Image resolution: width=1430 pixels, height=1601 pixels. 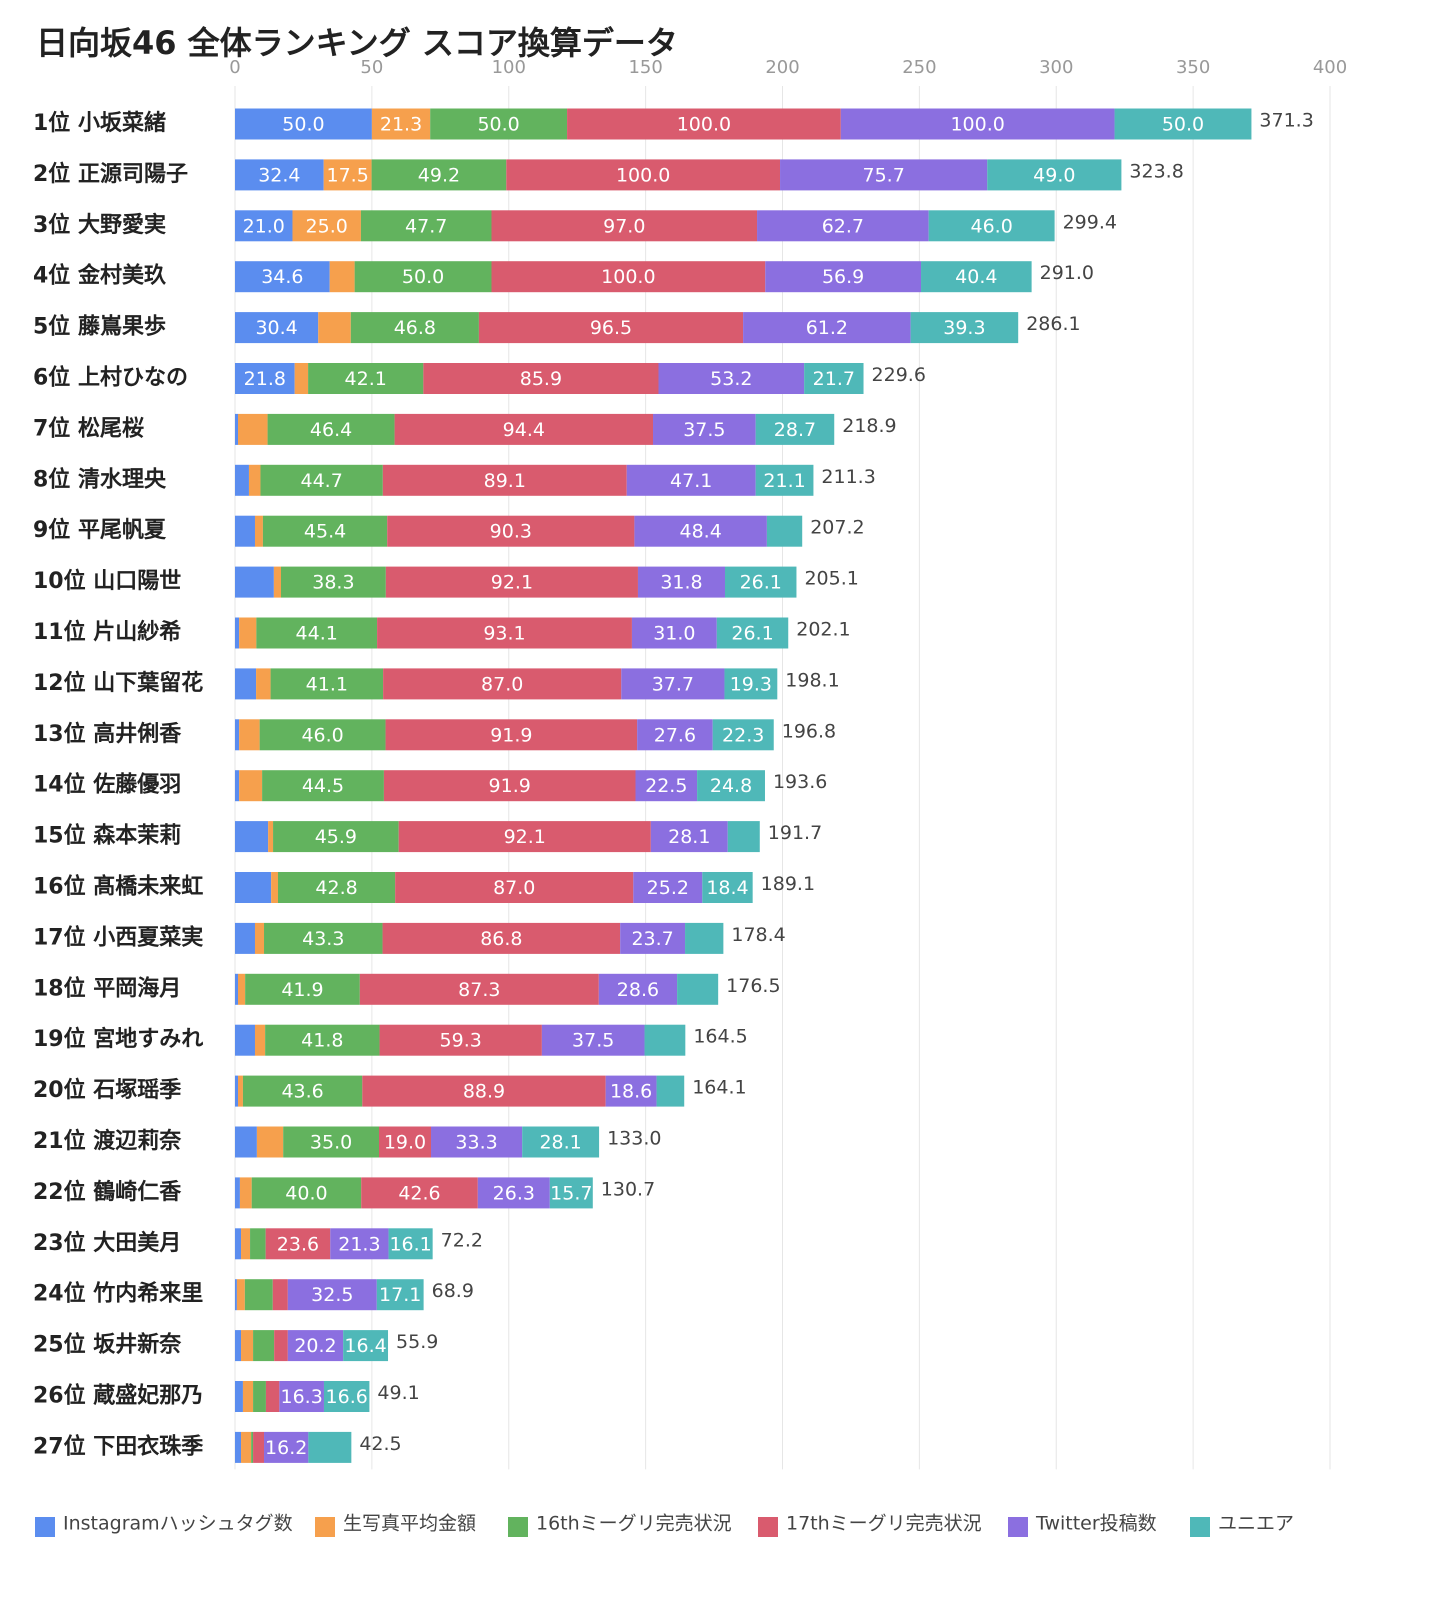 What do you see at coordinates (336, 888) in the screenshot?
I see `value-label: 42.8` at bounding box center [336, 888].